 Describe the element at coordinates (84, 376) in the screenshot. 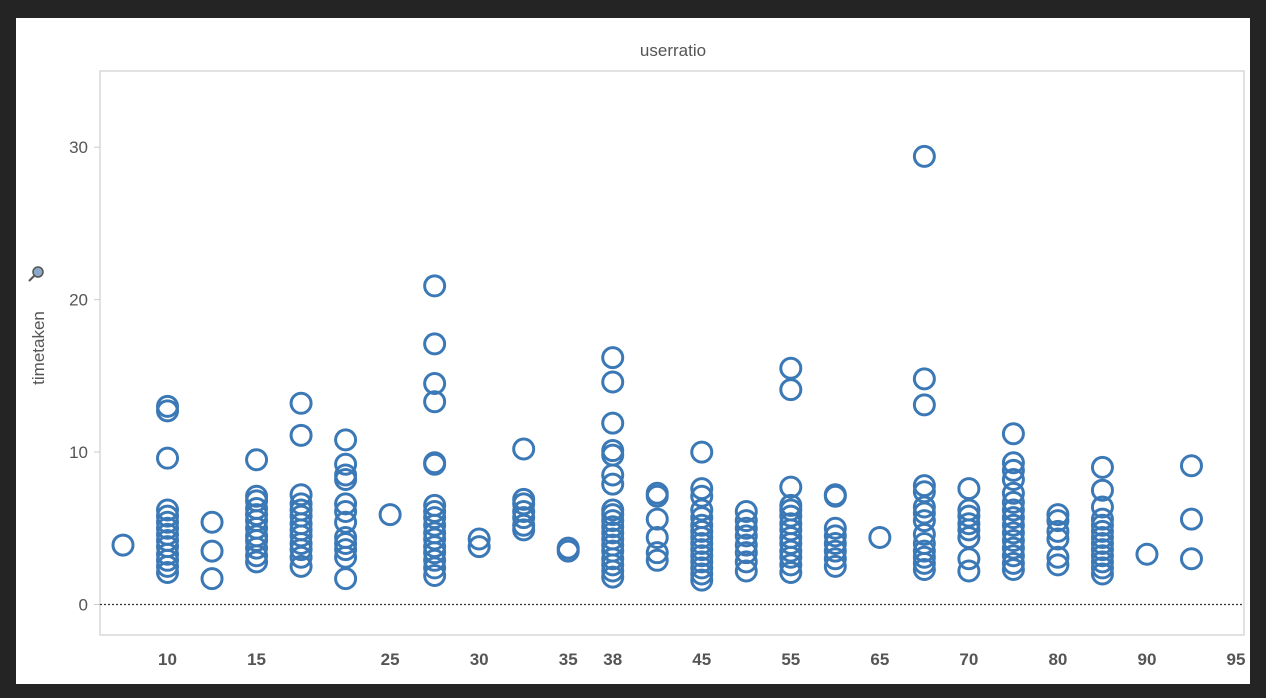

I see `y-axis: 0 10 20 30` at that location.